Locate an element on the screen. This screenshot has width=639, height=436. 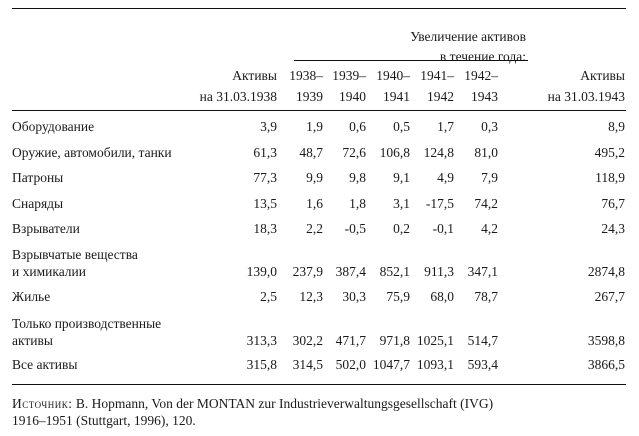
table-cell: 78,7 is located at coordinates (486, 296).